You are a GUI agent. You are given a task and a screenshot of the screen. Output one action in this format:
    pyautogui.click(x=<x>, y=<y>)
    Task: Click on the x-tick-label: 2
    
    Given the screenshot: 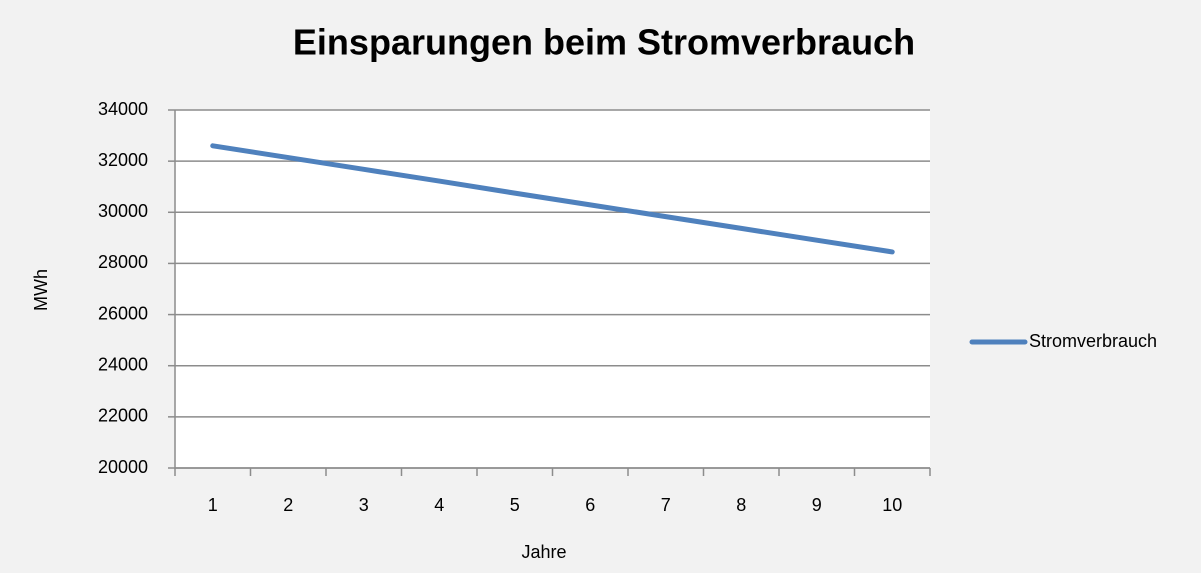 What is the action you would take?
    pyautogui.click(x=288, y=505)
    